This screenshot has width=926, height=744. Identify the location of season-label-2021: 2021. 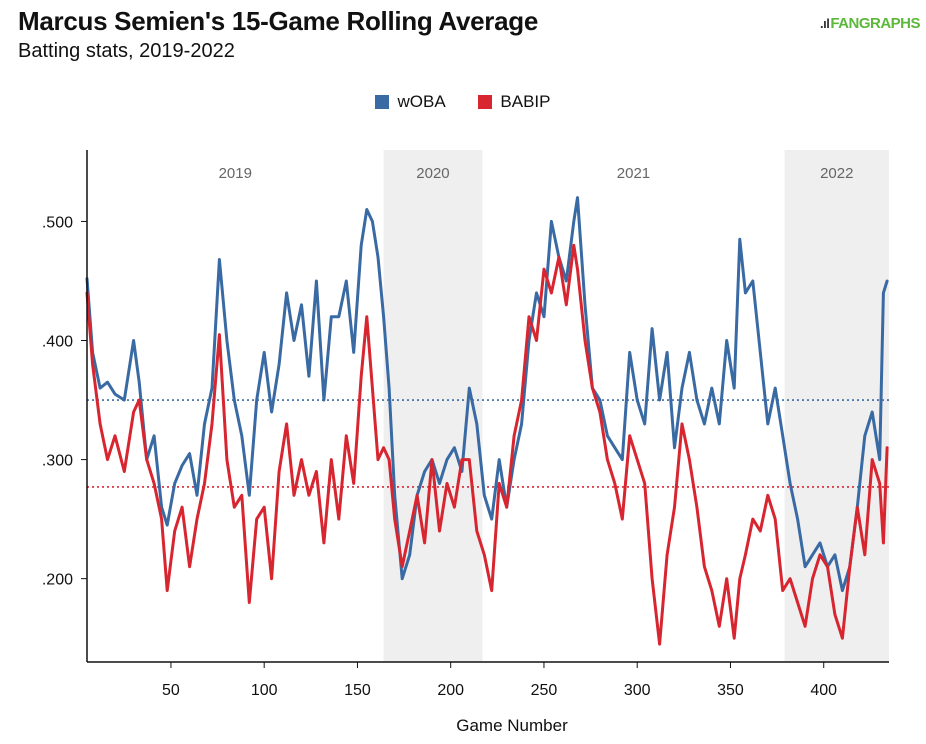
(633, 173).